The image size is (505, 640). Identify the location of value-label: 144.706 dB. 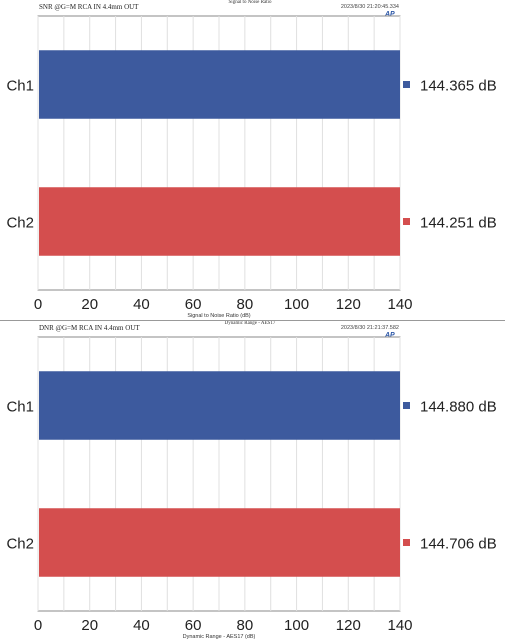
(458, 544).